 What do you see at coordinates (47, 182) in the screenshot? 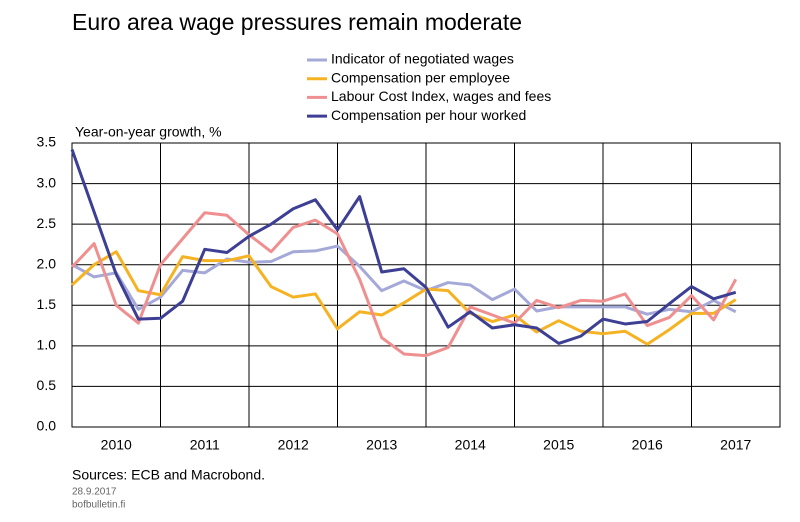
I see `y-tick-label: 3.0` at bounding box center [47, 182].